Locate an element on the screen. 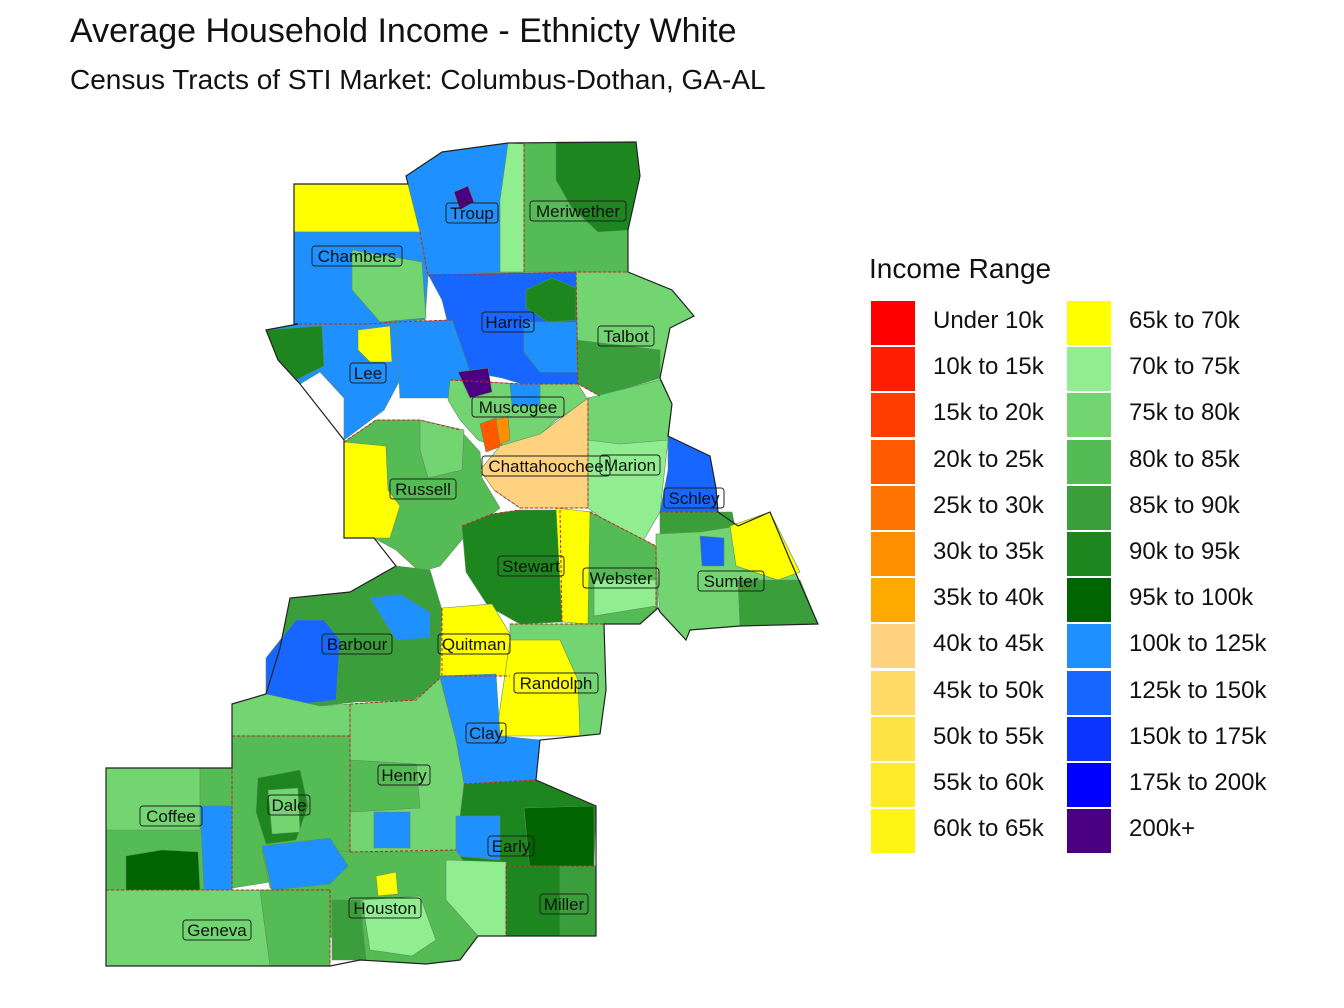 Image resolution: width=1344 pixels, height=1008 pixels. svg-text: Henry is located at coordinates (404, 775).